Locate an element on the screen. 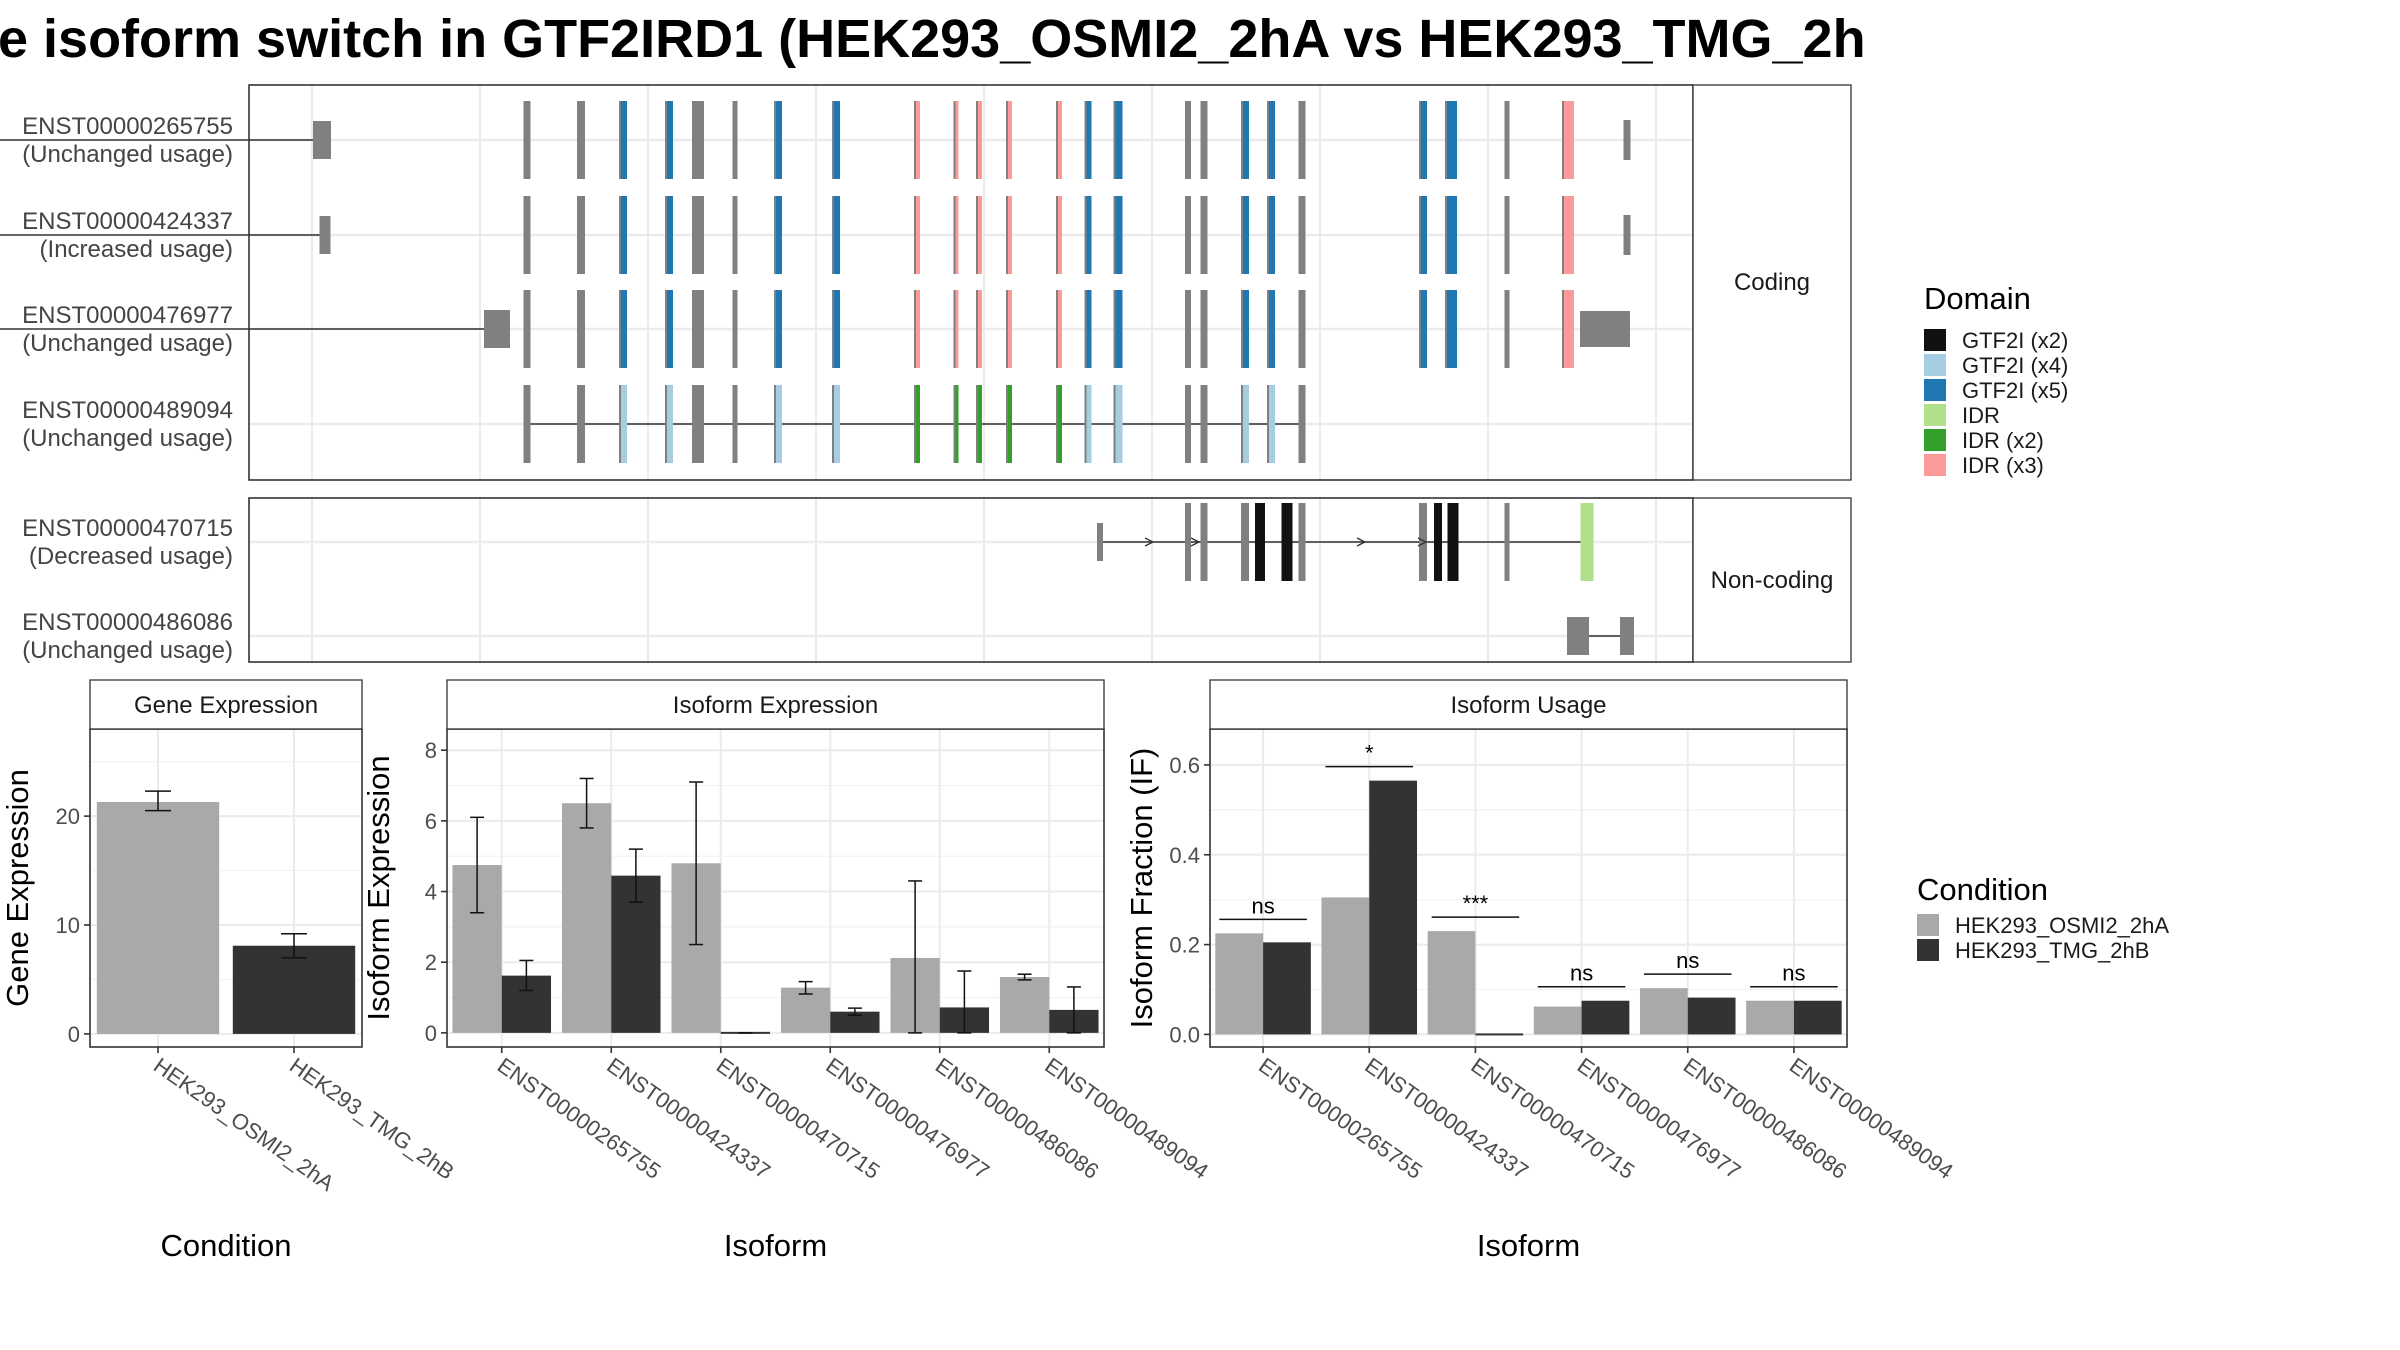 This screenshot has width=2400, height=1350. panel-strip-label: Isoform Expression is located at coordinates (775, 705).